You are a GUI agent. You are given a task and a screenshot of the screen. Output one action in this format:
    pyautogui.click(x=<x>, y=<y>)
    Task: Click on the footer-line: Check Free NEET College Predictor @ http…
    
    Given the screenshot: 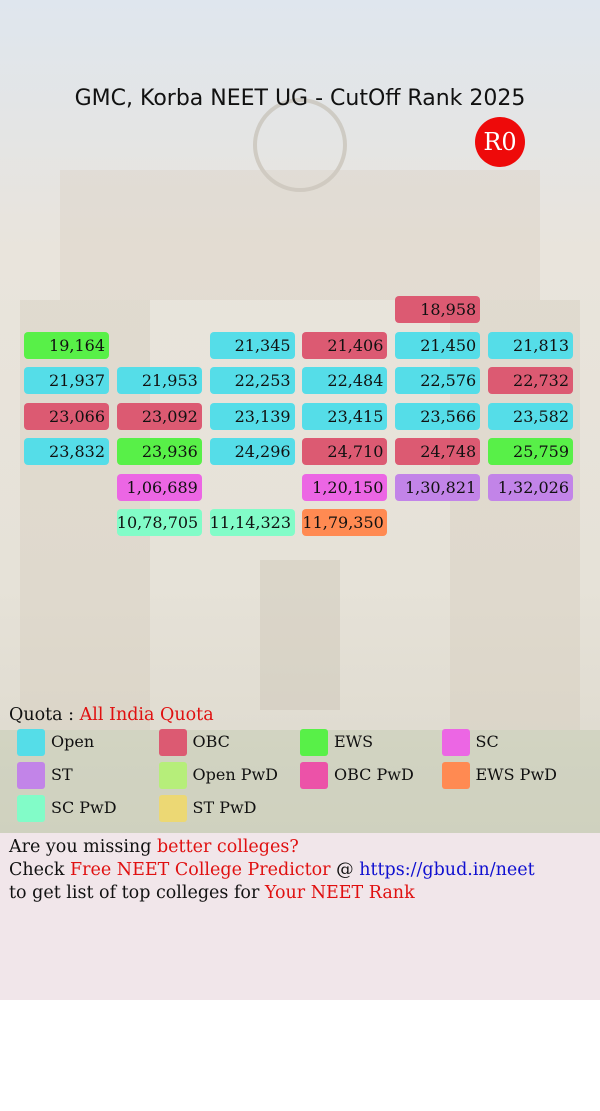 What is the action you would take?
    pyautogui.click(x=272, y=870)
    